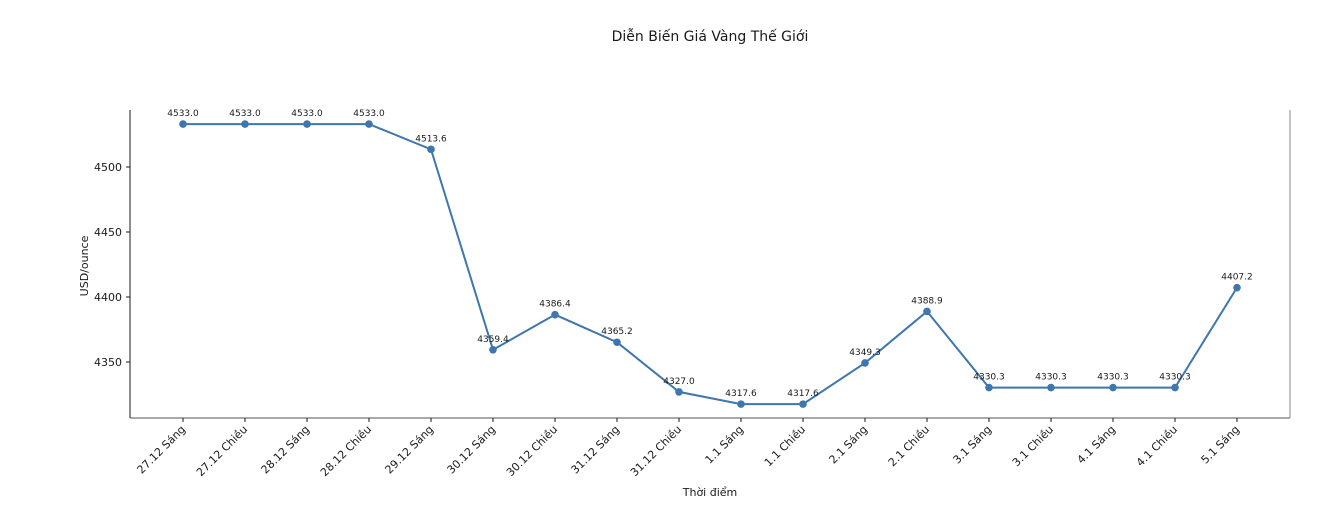  I want to click on data-label: 4386.4, so click(555, 305).